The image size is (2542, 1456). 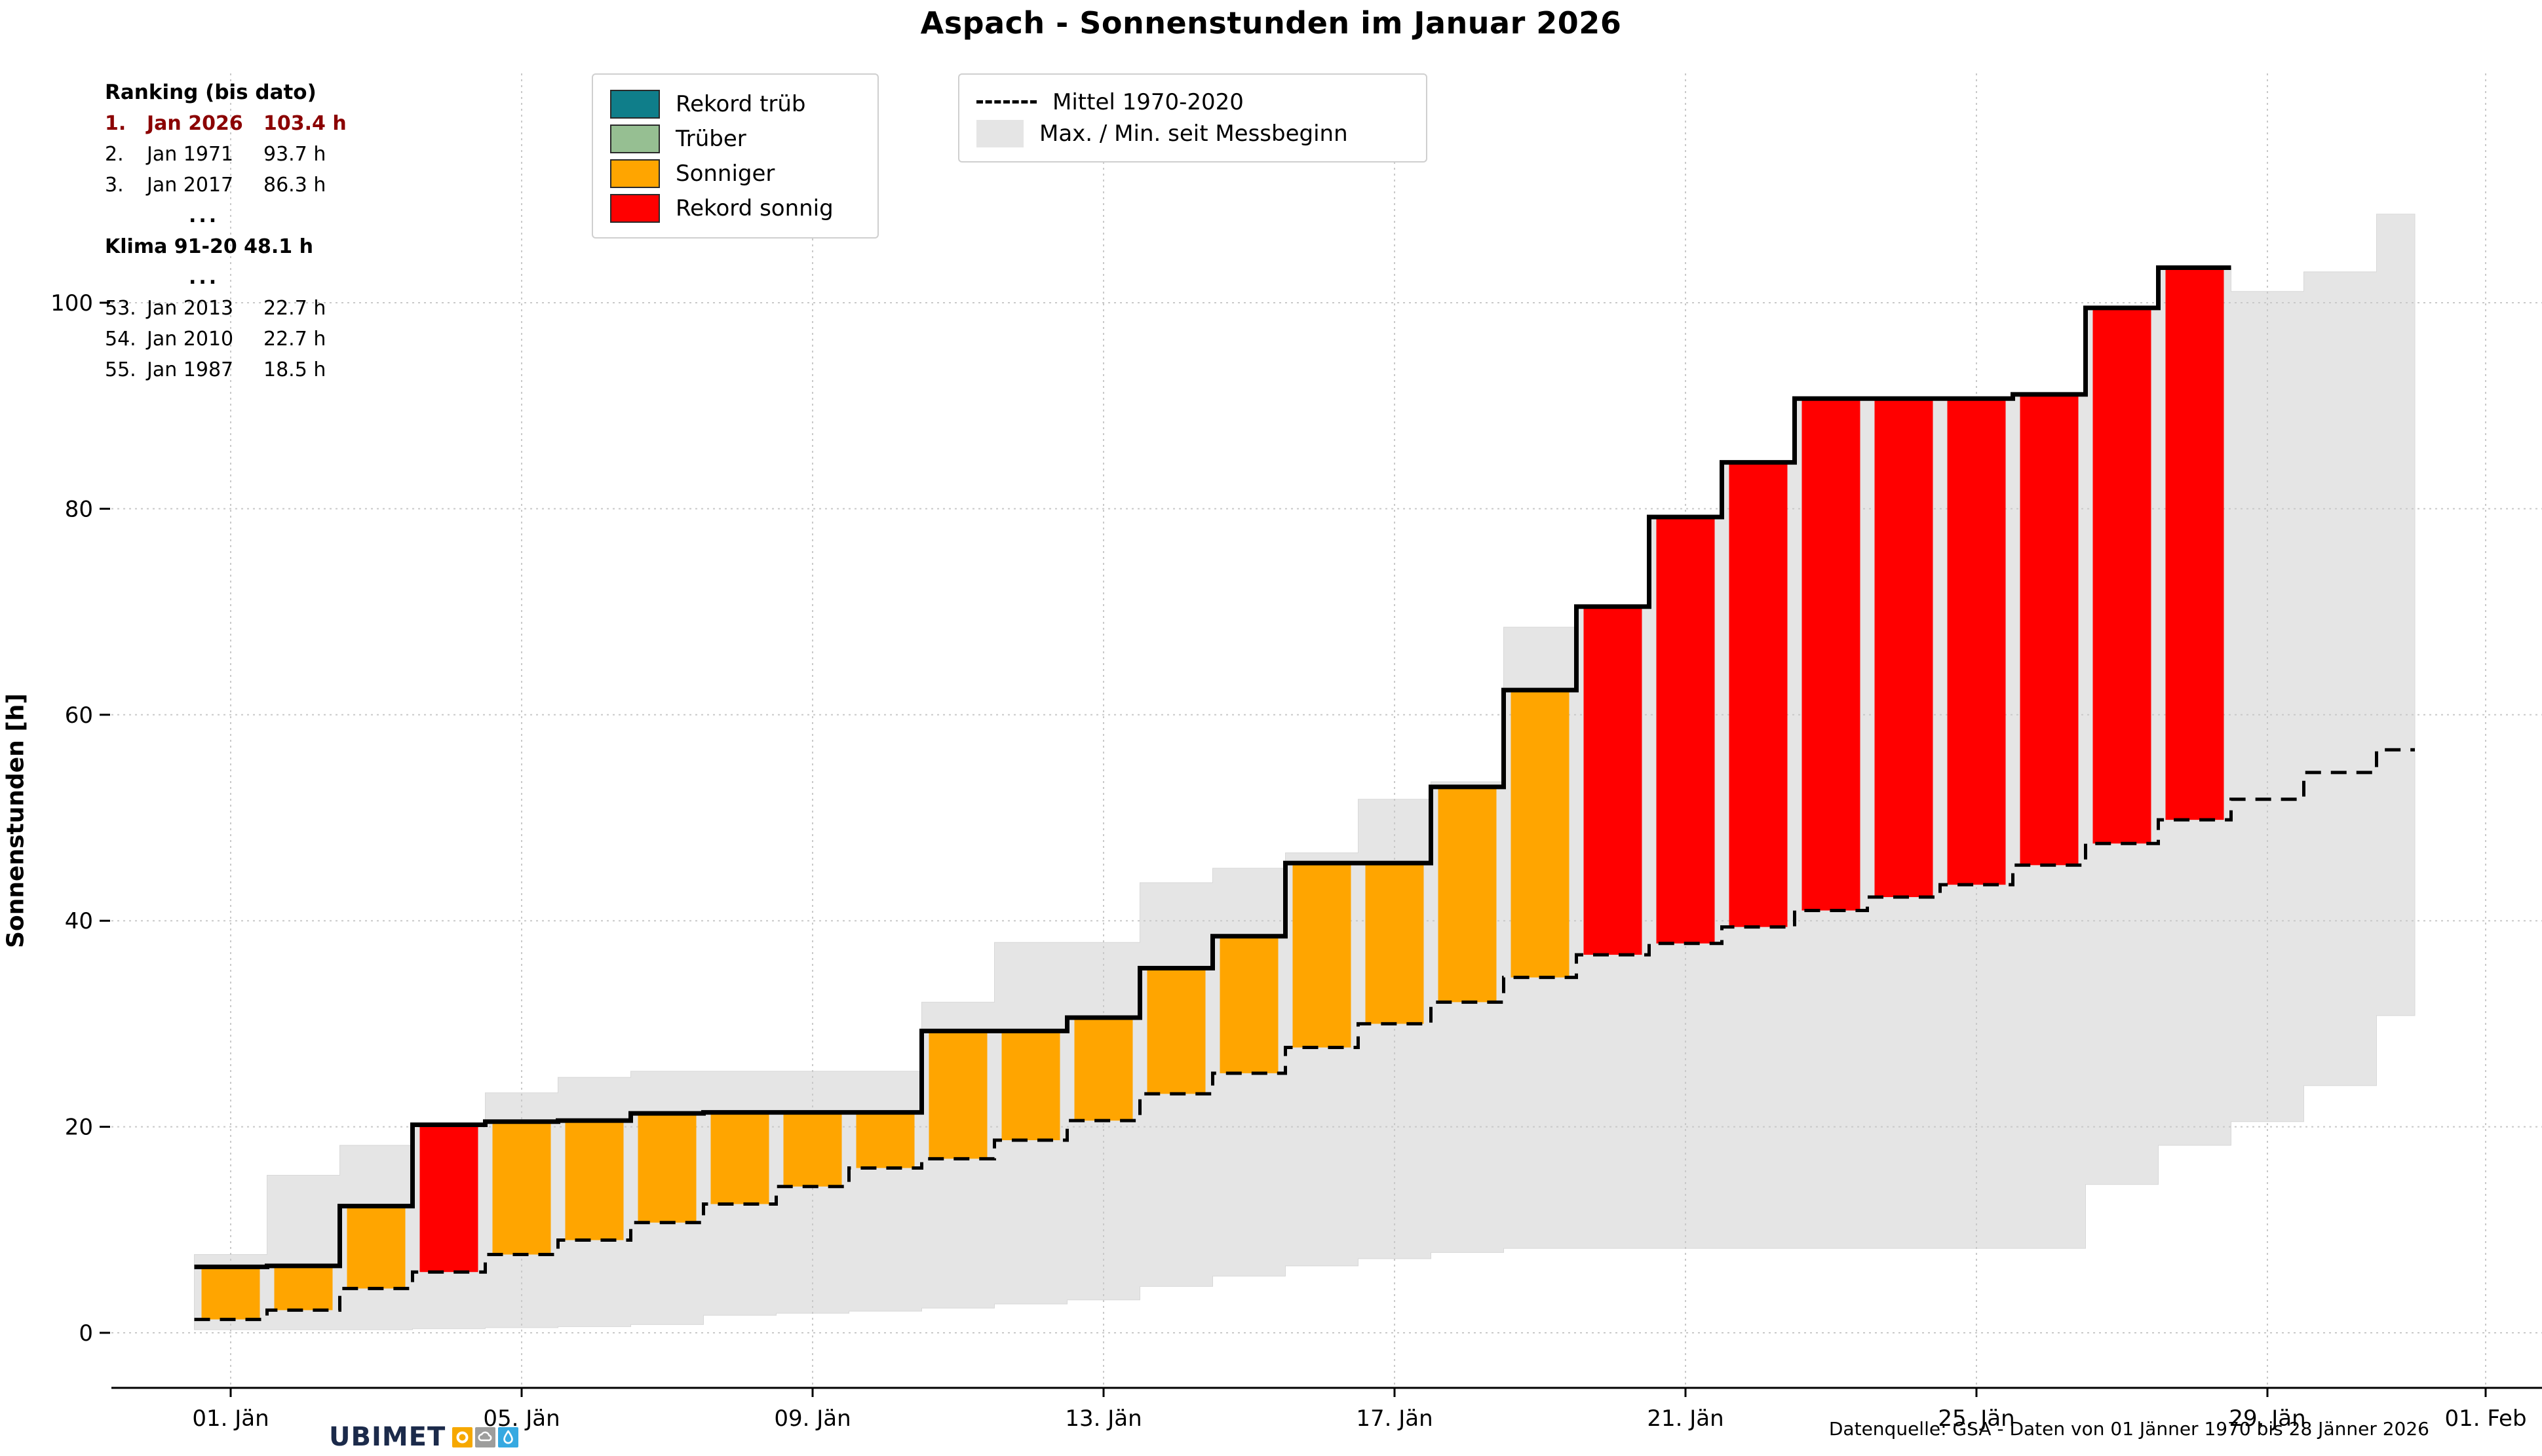 I want to click on ranking-rank: 2., so click(x=114, y=154).